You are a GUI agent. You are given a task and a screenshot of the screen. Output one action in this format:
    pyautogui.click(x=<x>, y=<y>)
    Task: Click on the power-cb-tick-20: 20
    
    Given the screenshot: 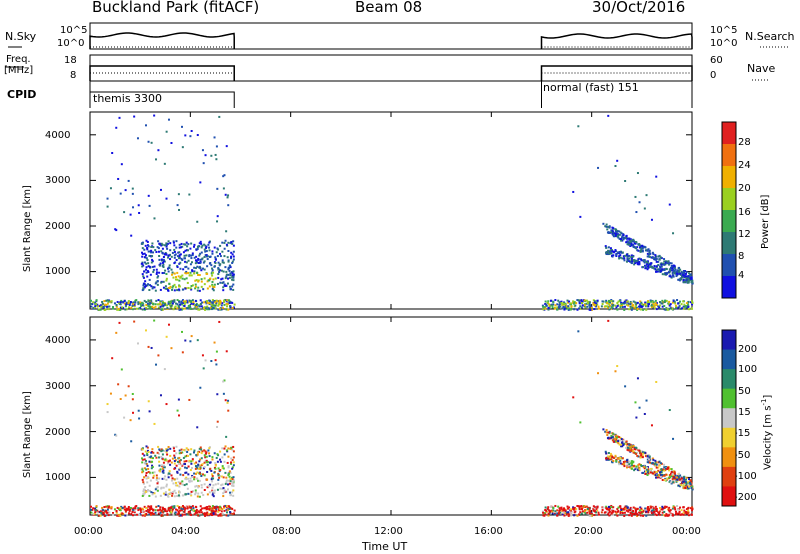 What is the action you would take?
    pyautogui.click(x=744, y=188)
    